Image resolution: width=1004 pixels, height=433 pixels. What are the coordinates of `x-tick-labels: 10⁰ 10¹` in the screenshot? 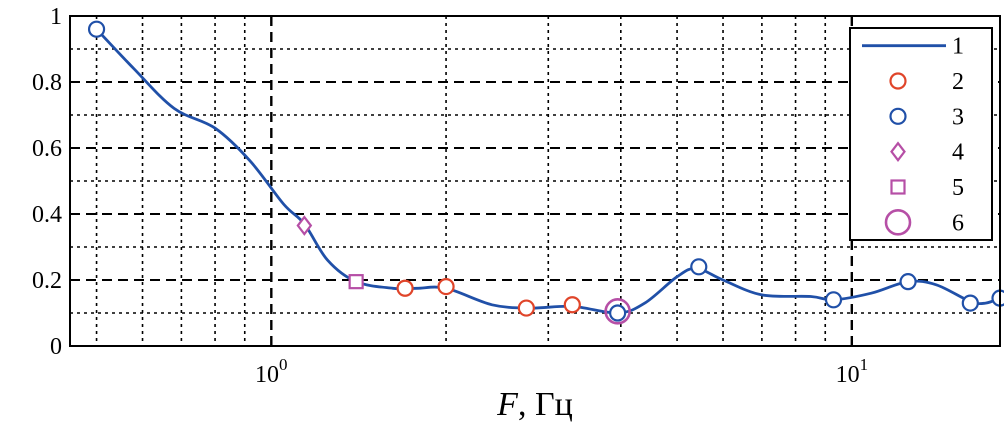 It's located at (561, 371).